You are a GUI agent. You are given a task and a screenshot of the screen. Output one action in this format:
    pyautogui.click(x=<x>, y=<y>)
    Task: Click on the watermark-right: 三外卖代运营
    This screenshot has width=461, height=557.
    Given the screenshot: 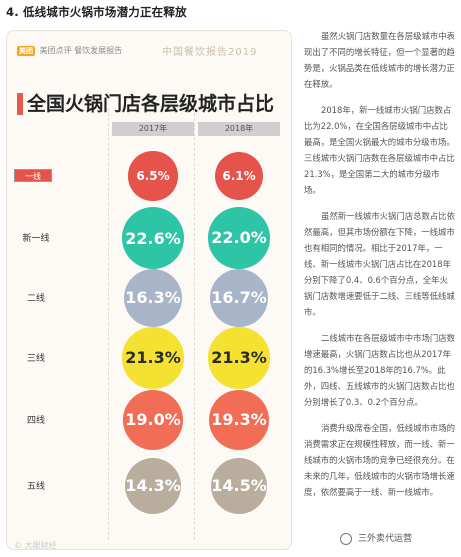 What is the action you would take?
    pyautogui.click(x=397, y=539)
    